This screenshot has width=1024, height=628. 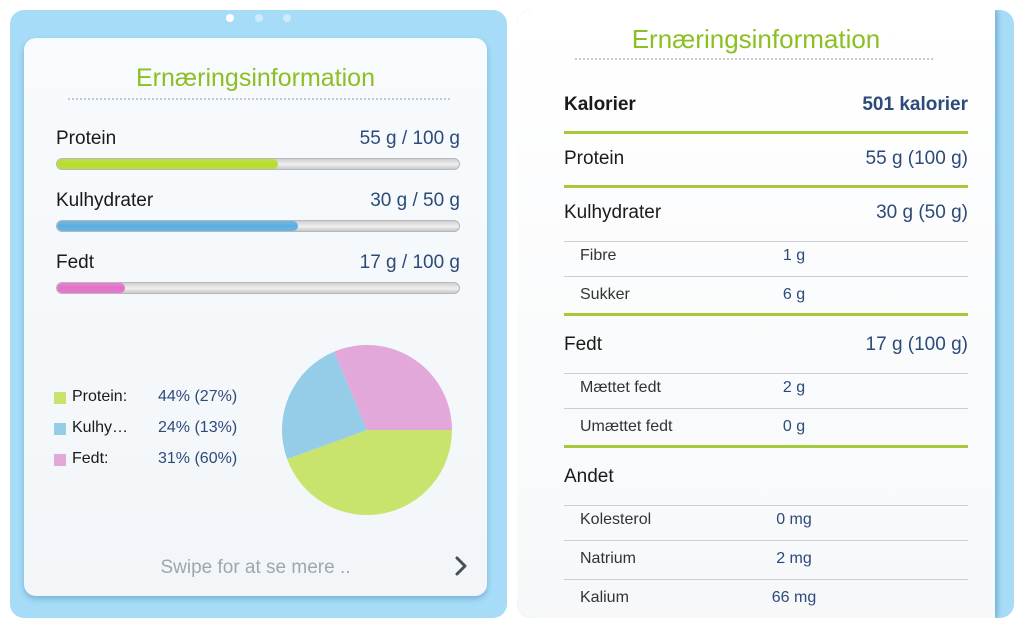 I want to click on row-label: Sukker, so click(x=605, y=294).